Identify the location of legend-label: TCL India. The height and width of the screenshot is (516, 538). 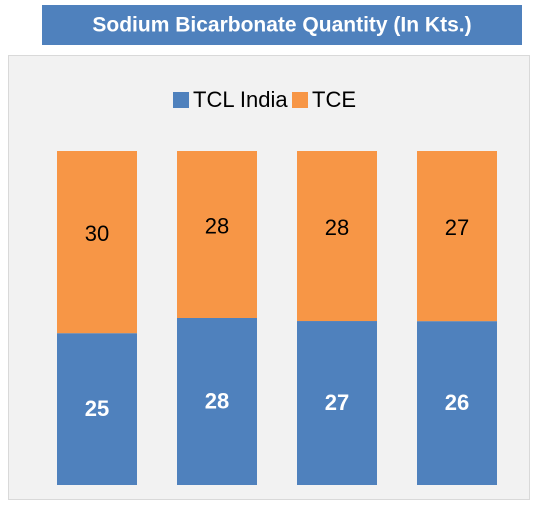
(240, 99).